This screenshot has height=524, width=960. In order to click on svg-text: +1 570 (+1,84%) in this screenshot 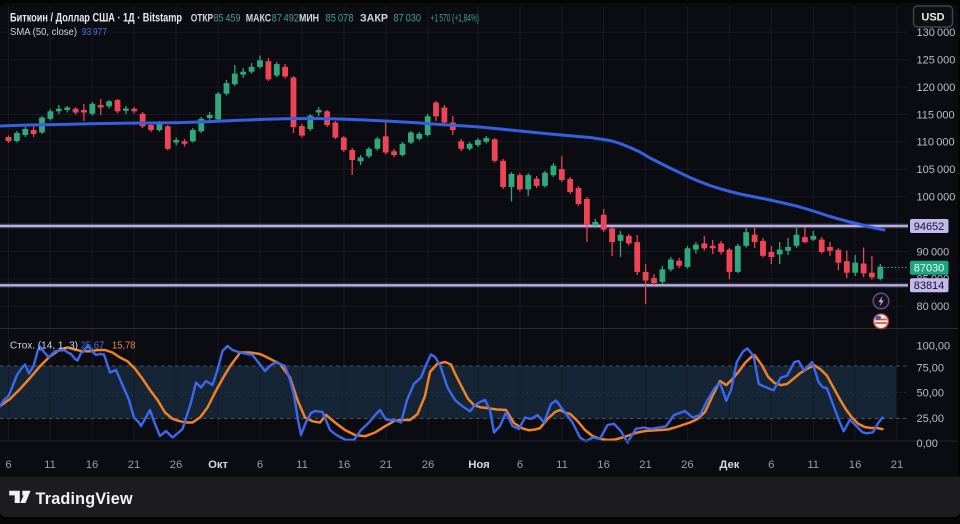, I will do `click(455, 19)`.